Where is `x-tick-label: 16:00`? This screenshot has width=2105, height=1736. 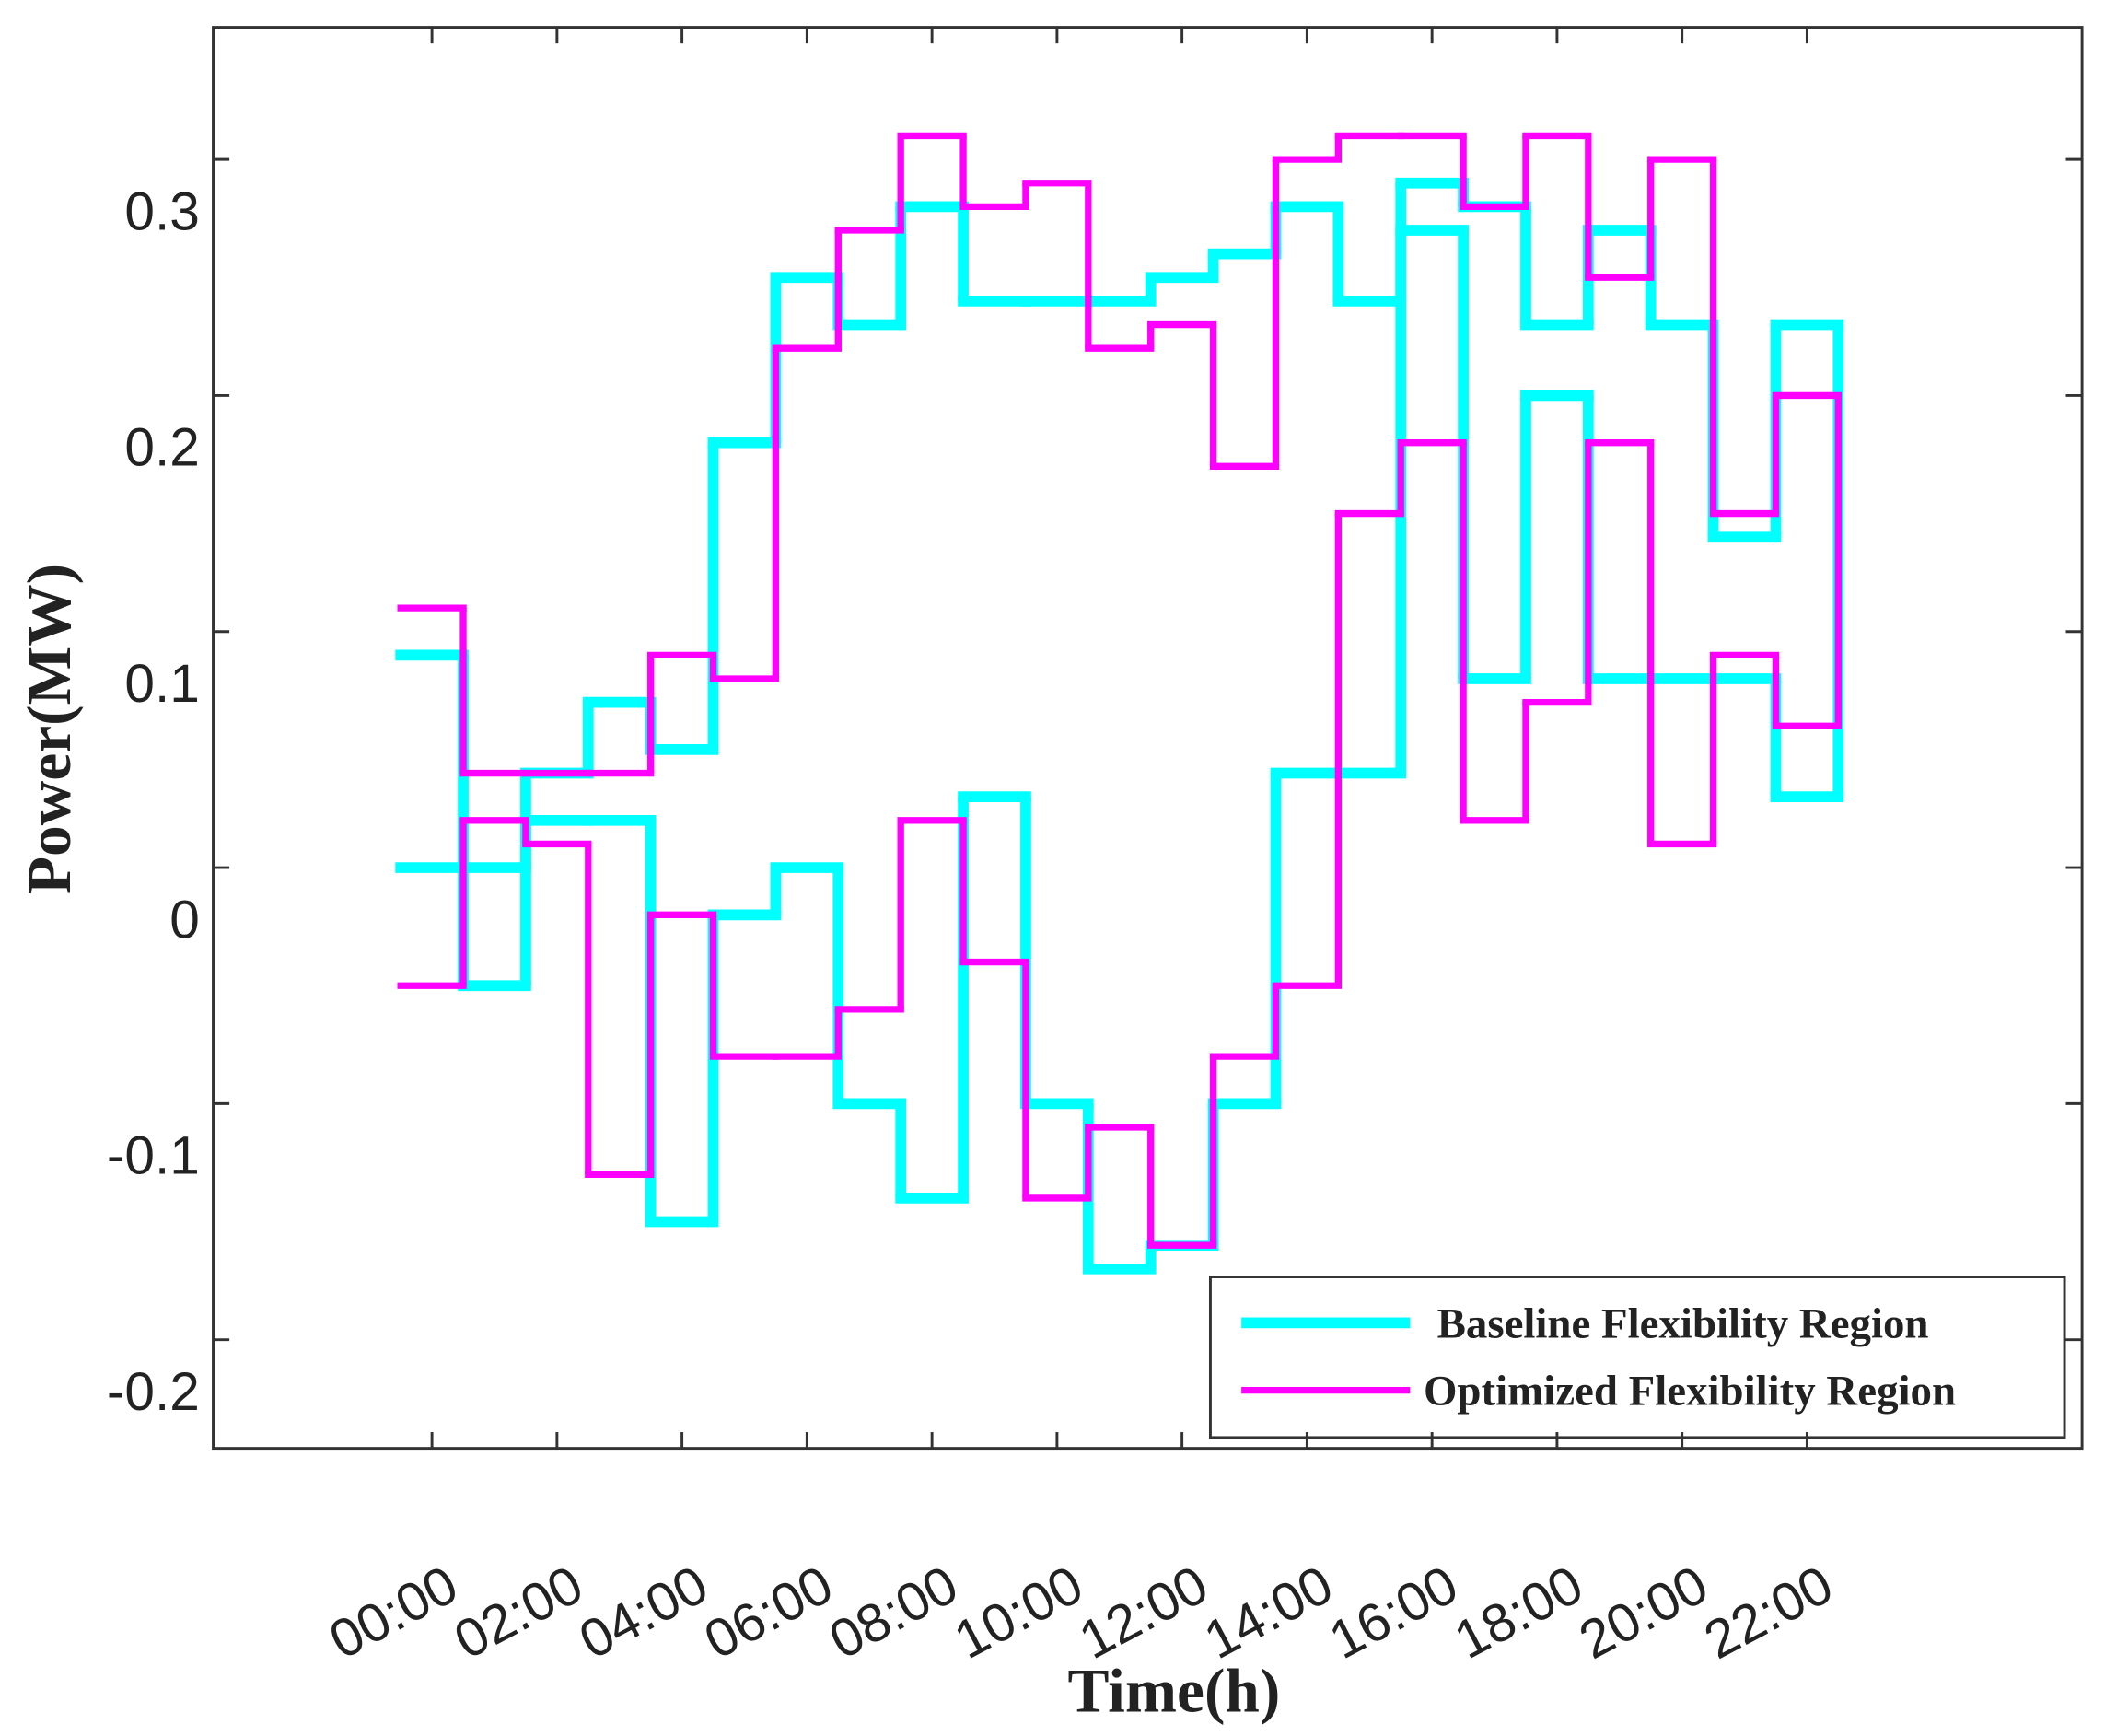 x-tick-label: 16:00 is located at coordinates (1393, 1613).